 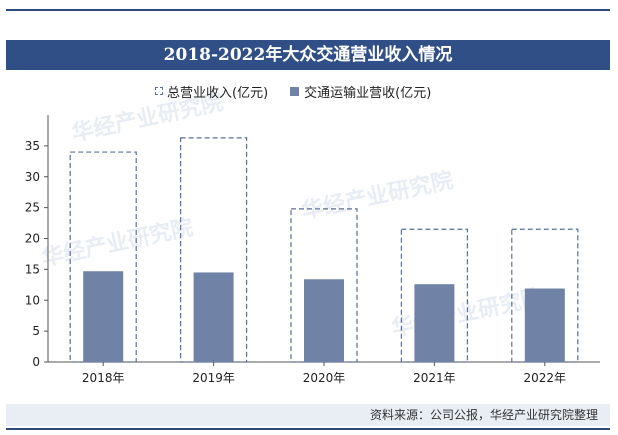 I want to click on y-tick-label: 5, so click(x=36, y=331).